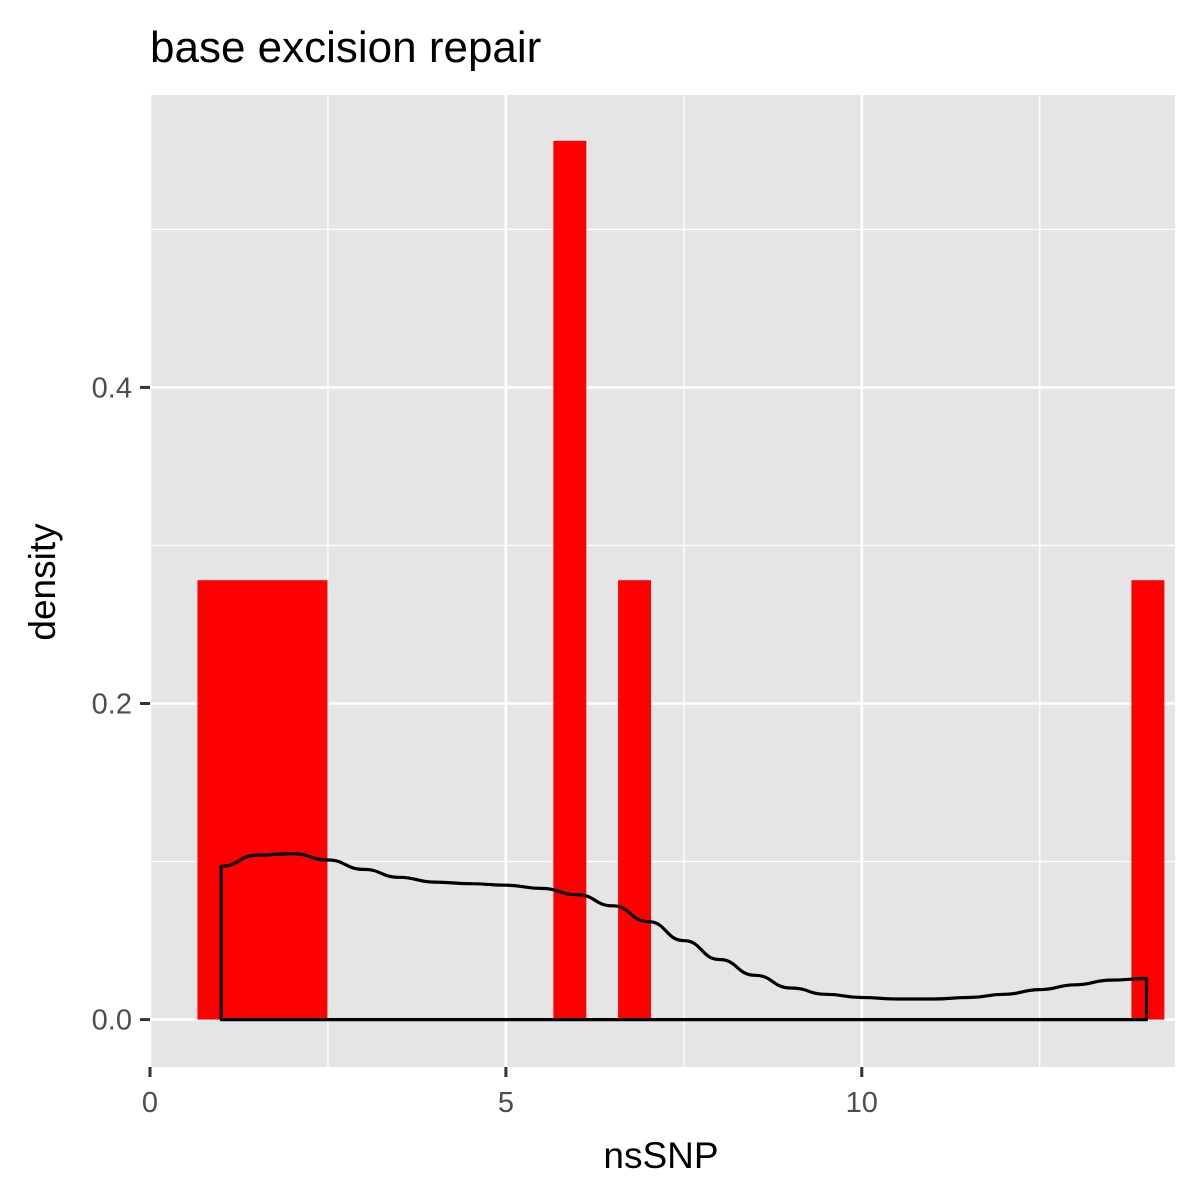 The image size is (1200, 1200). I want to click on x-tick-label: 5, so click(506, 1103).